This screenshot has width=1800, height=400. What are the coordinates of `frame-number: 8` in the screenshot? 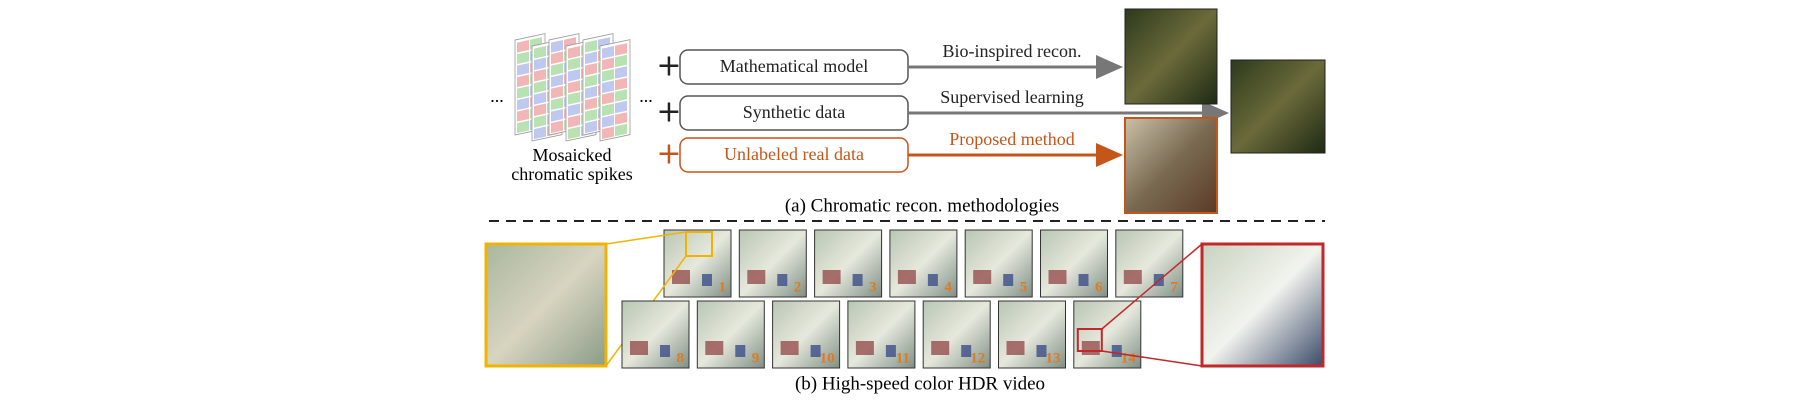 It's located at (681, 358).